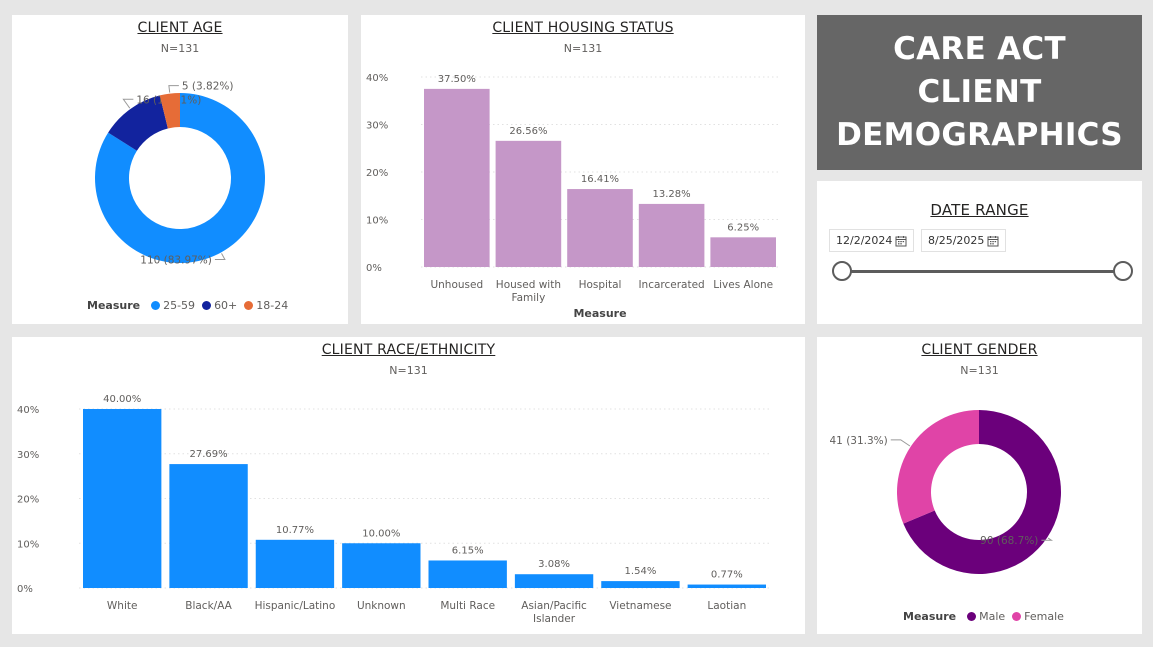 The height and width of the screenshot is (647, 1153). I want to click on bar-housed-with-family, so click(528, 203).